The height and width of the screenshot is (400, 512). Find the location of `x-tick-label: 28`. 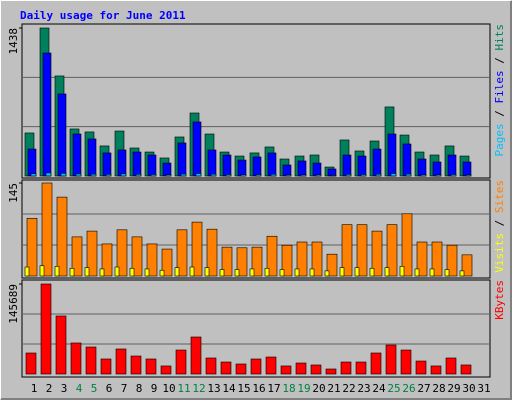

x-tick-label: 28 is located at coordinates (438, 388).